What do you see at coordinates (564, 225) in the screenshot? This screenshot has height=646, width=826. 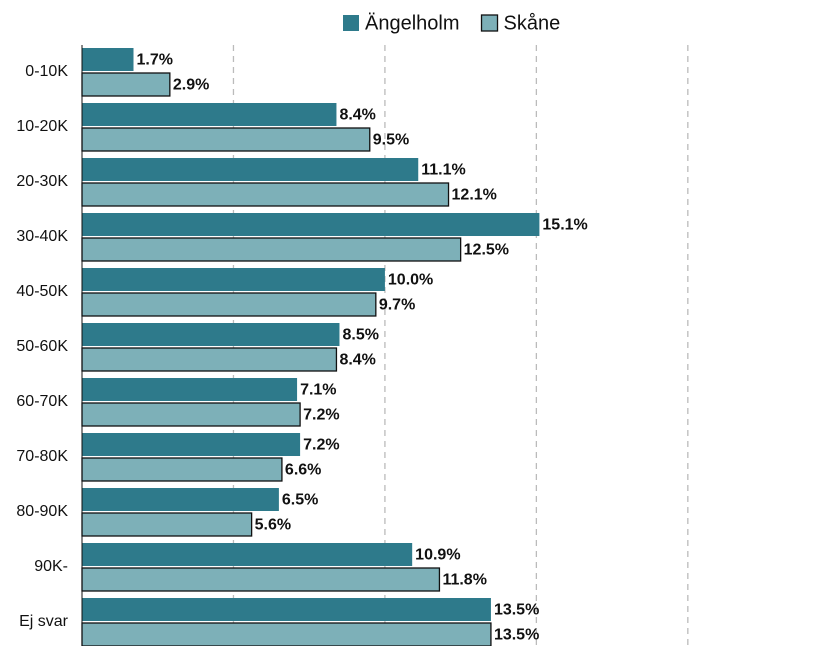 I see `value-label: 15.1%` at bounding box center [564, 225].